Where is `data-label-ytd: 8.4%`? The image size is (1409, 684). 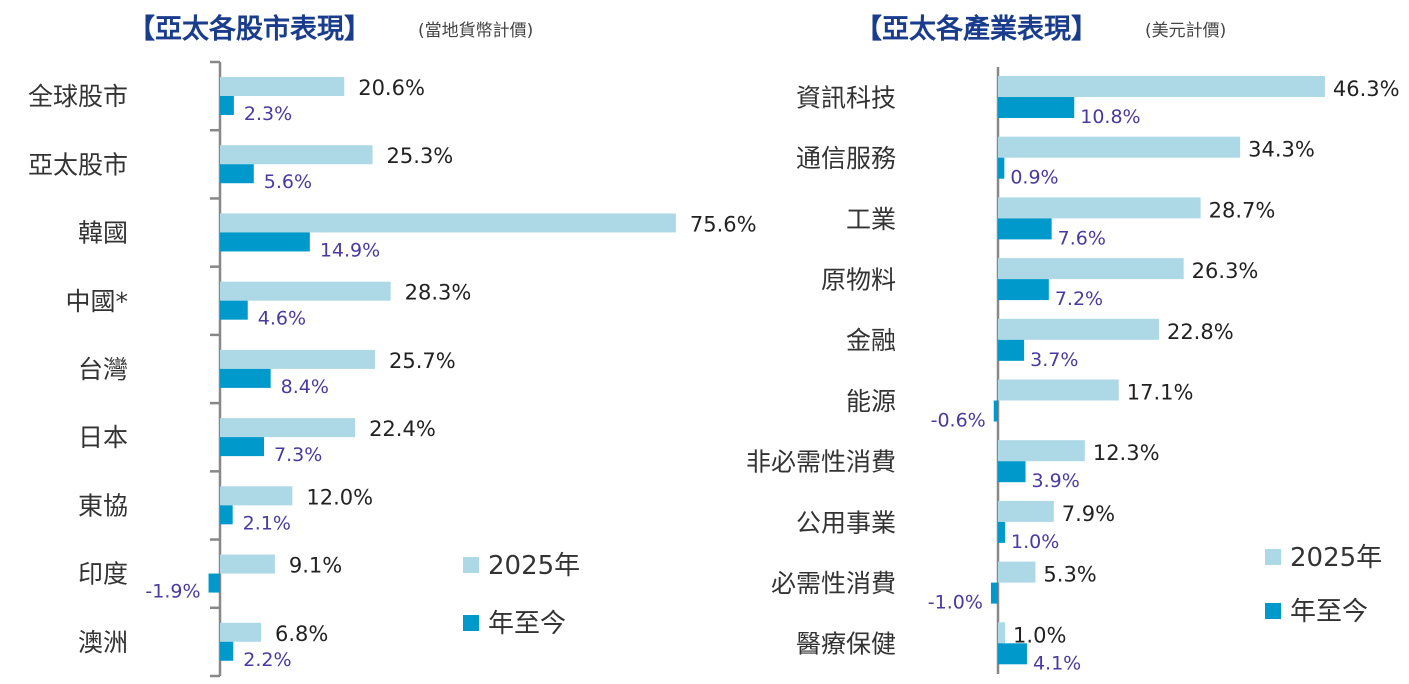 data-label-ytd: 8.4% is located at coordinates (305, 387).